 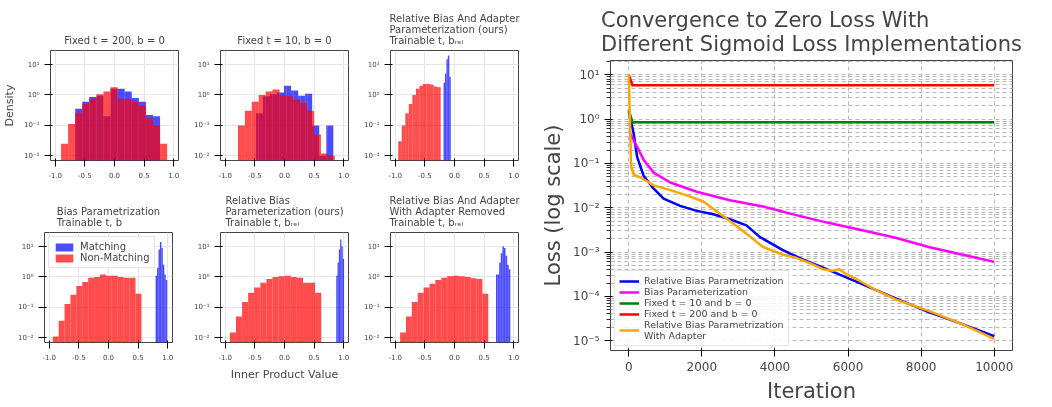 I want to click on x-tick-label: 4000, so click(x=775, y=366).